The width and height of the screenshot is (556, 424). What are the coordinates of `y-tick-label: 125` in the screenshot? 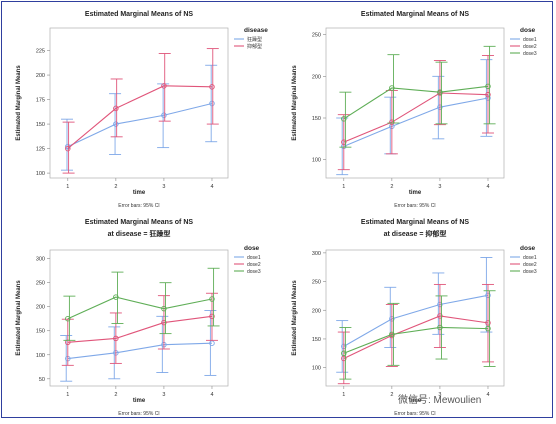 It's located at (40, 150).